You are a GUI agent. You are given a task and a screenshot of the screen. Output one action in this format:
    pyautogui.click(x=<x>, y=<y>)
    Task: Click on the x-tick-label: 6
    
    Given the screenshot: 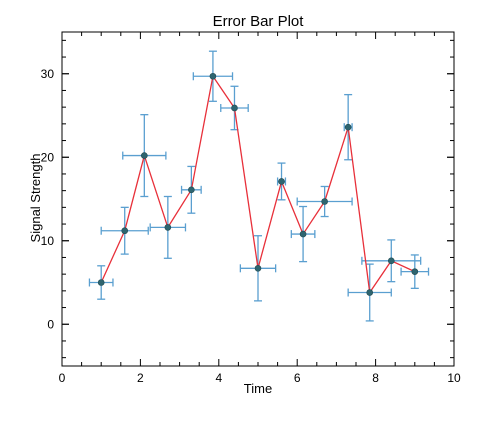 What is the action you would take?
    pyautogui.click(x=297, y=378)
    